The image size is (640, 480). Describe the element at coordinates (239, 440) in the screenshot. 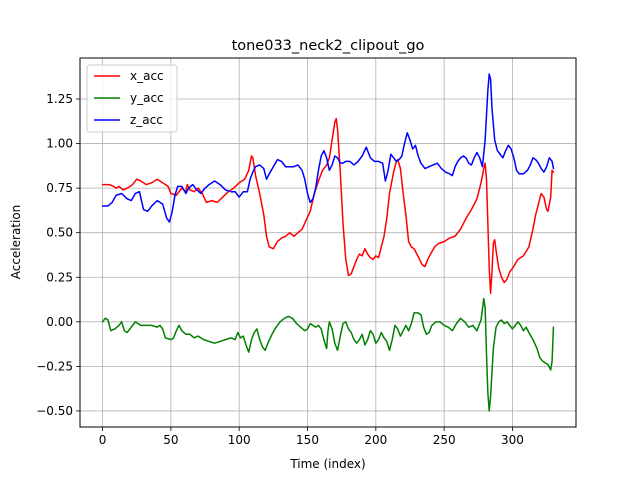

I see `x-tick-label: 100` at that location.